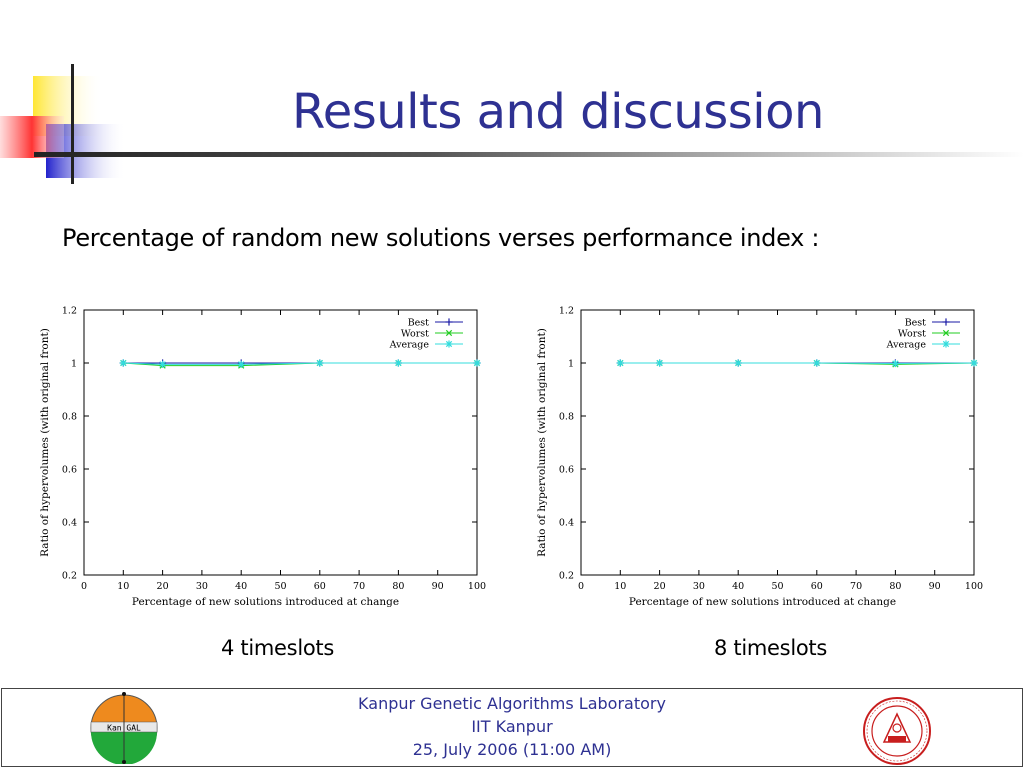 The width and height of the screenshot is (1024, 768). Describe the element at coordinates (63, 127) in the screenshot. I see `corner-decoration` at that location.